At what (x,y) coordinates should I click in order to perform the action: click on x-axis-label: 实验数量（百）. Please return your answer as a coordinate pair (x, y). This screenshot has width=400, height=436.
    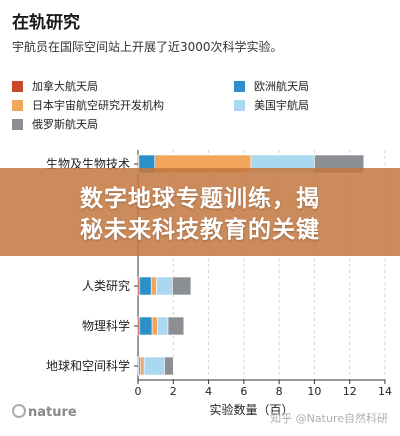
    Looking at the image, I should click on (251, 409).